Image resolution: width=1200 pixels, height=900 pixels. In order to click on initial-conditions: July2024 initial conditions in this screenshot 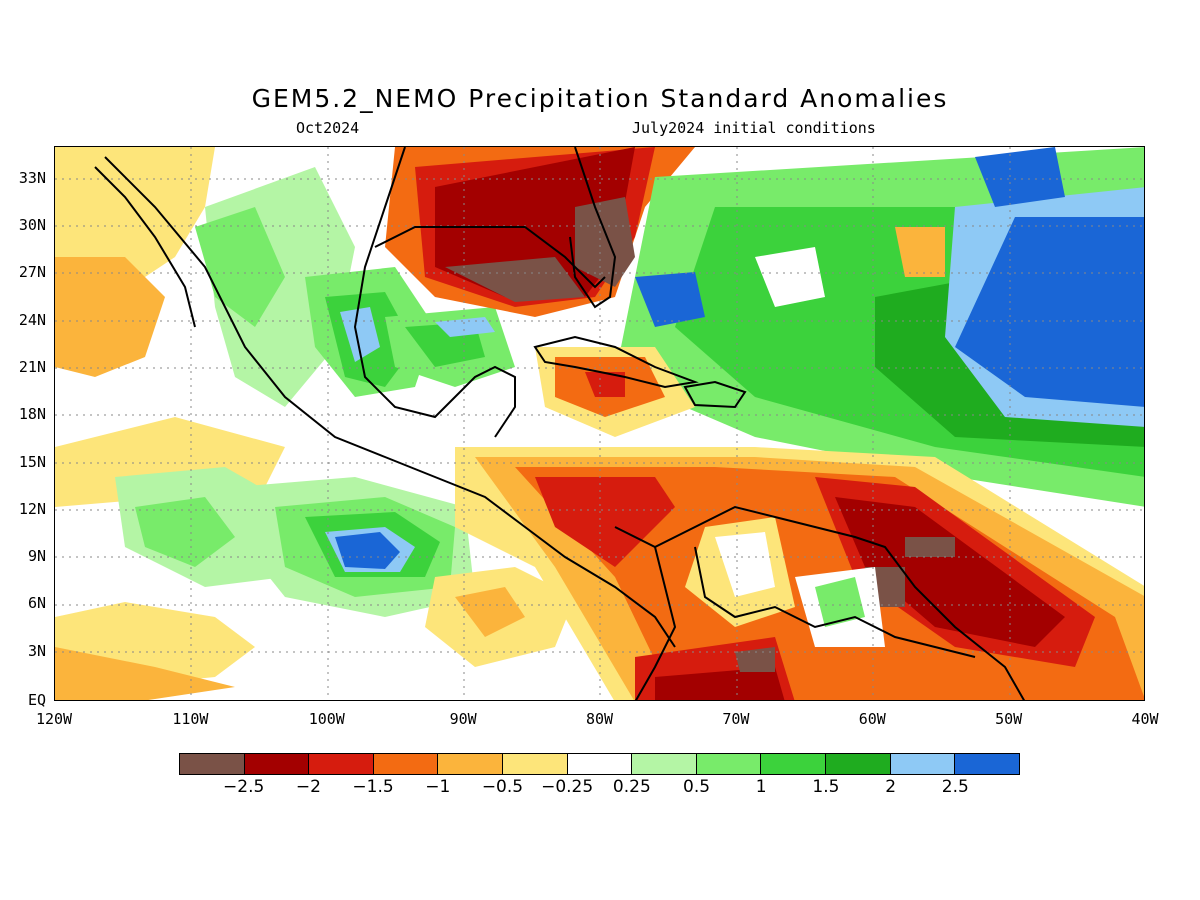, I will do `click(754, 128)`.